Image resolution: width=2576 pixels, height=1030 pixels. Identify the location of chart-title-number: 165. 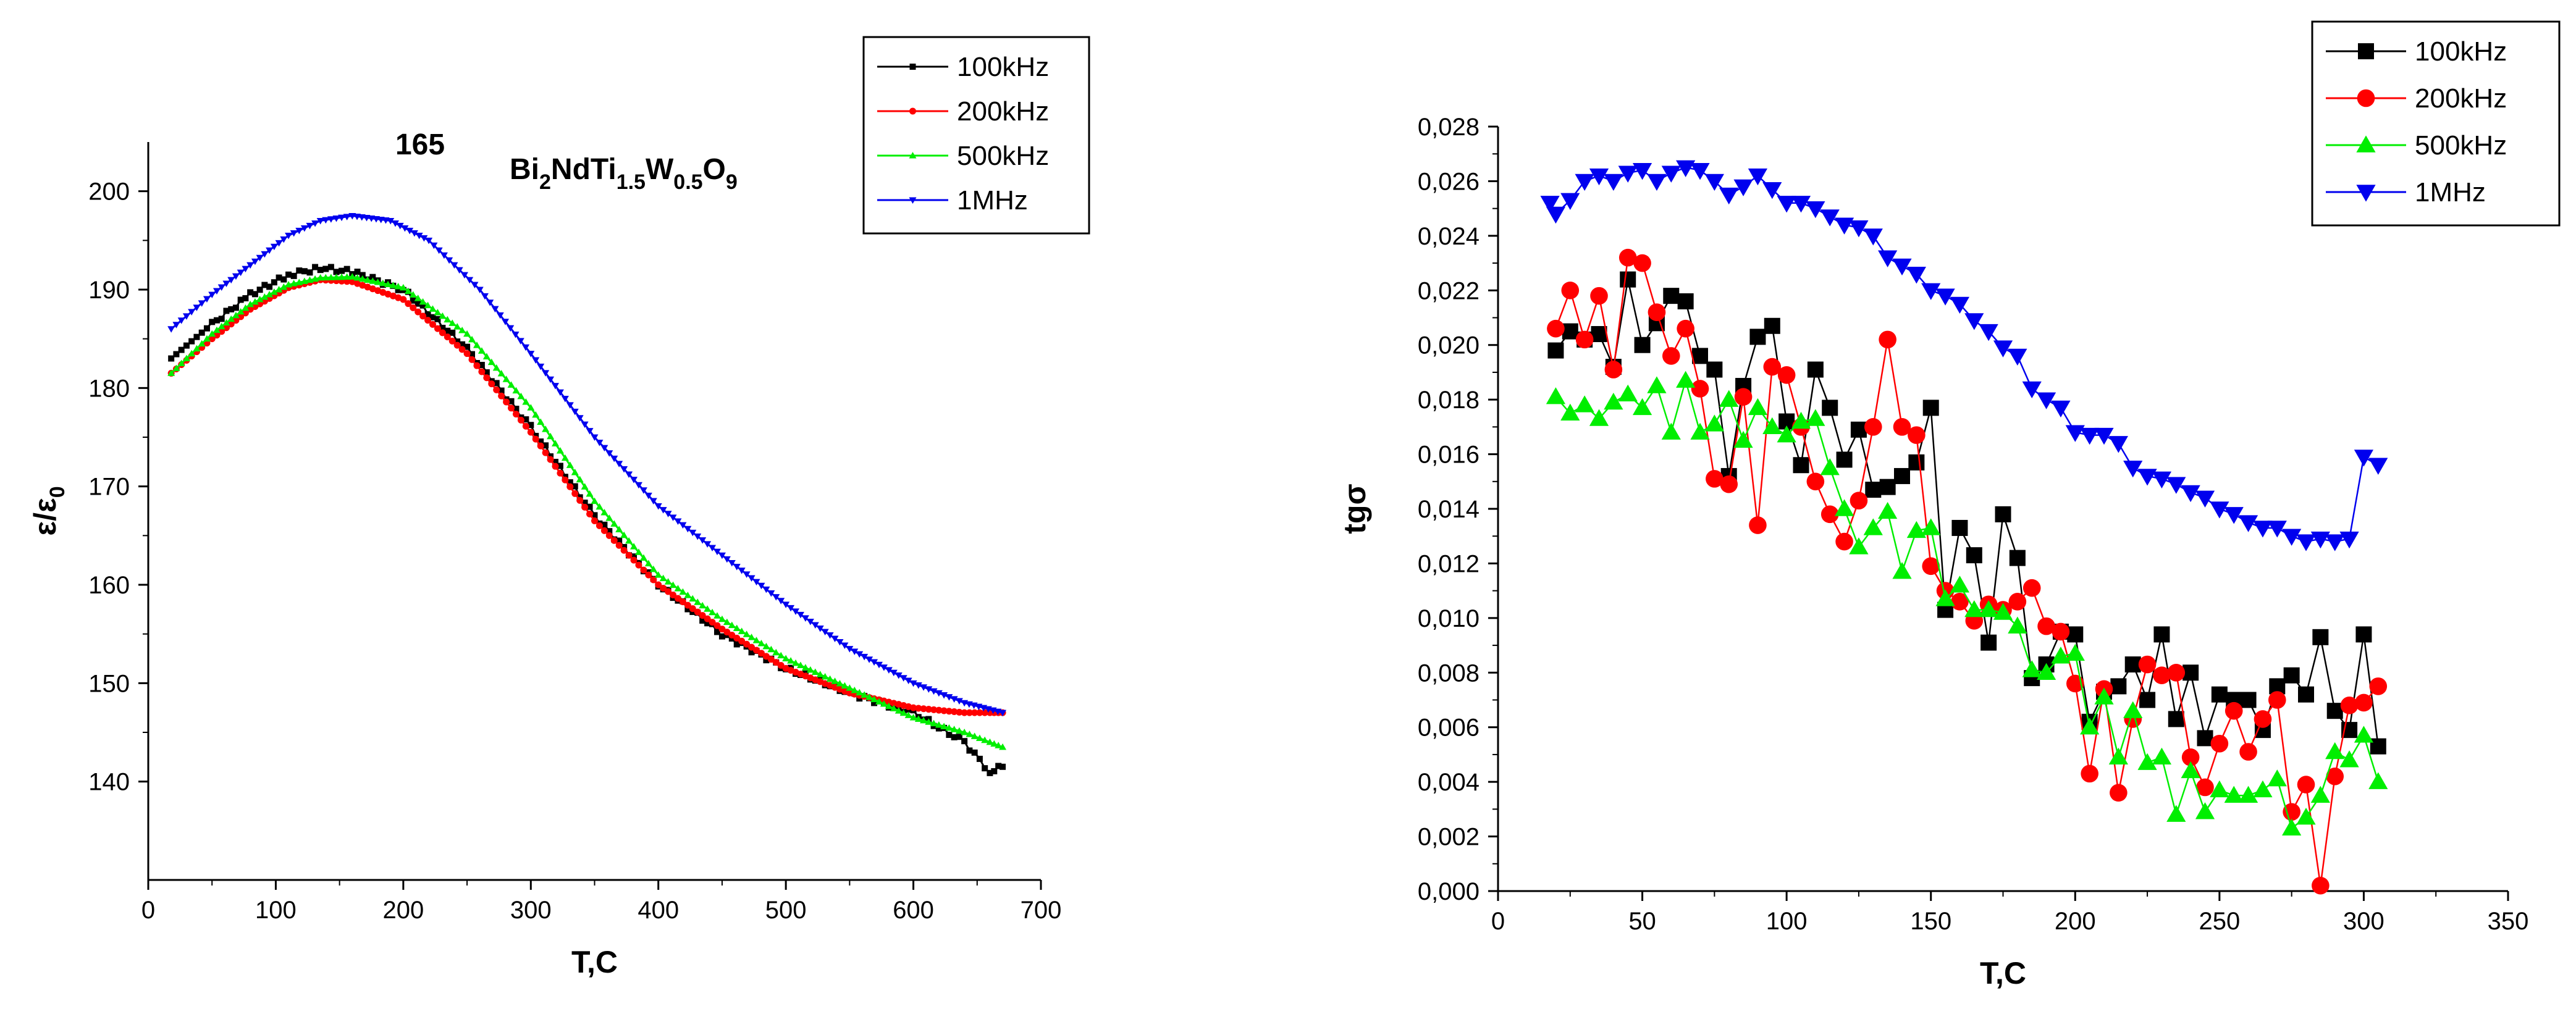
(420, 145).